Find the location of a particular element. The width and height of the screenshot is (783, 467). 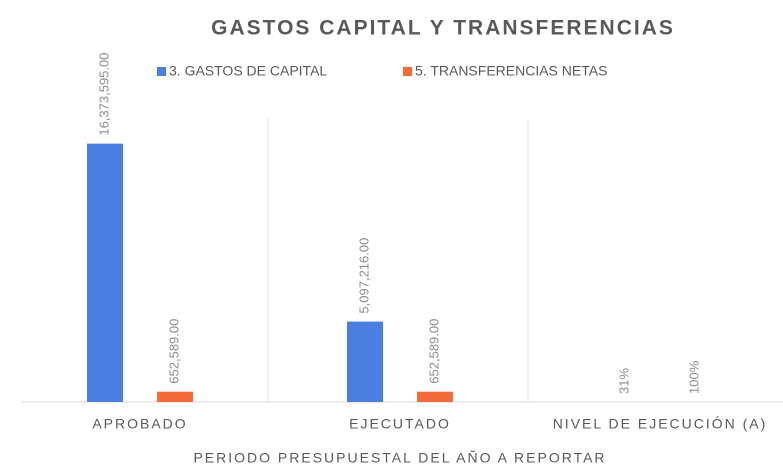

x-axis-title: PERIODO PRESUPUESTAL DEL AÑO A REPORTAR is located at coordinates (399, 458).